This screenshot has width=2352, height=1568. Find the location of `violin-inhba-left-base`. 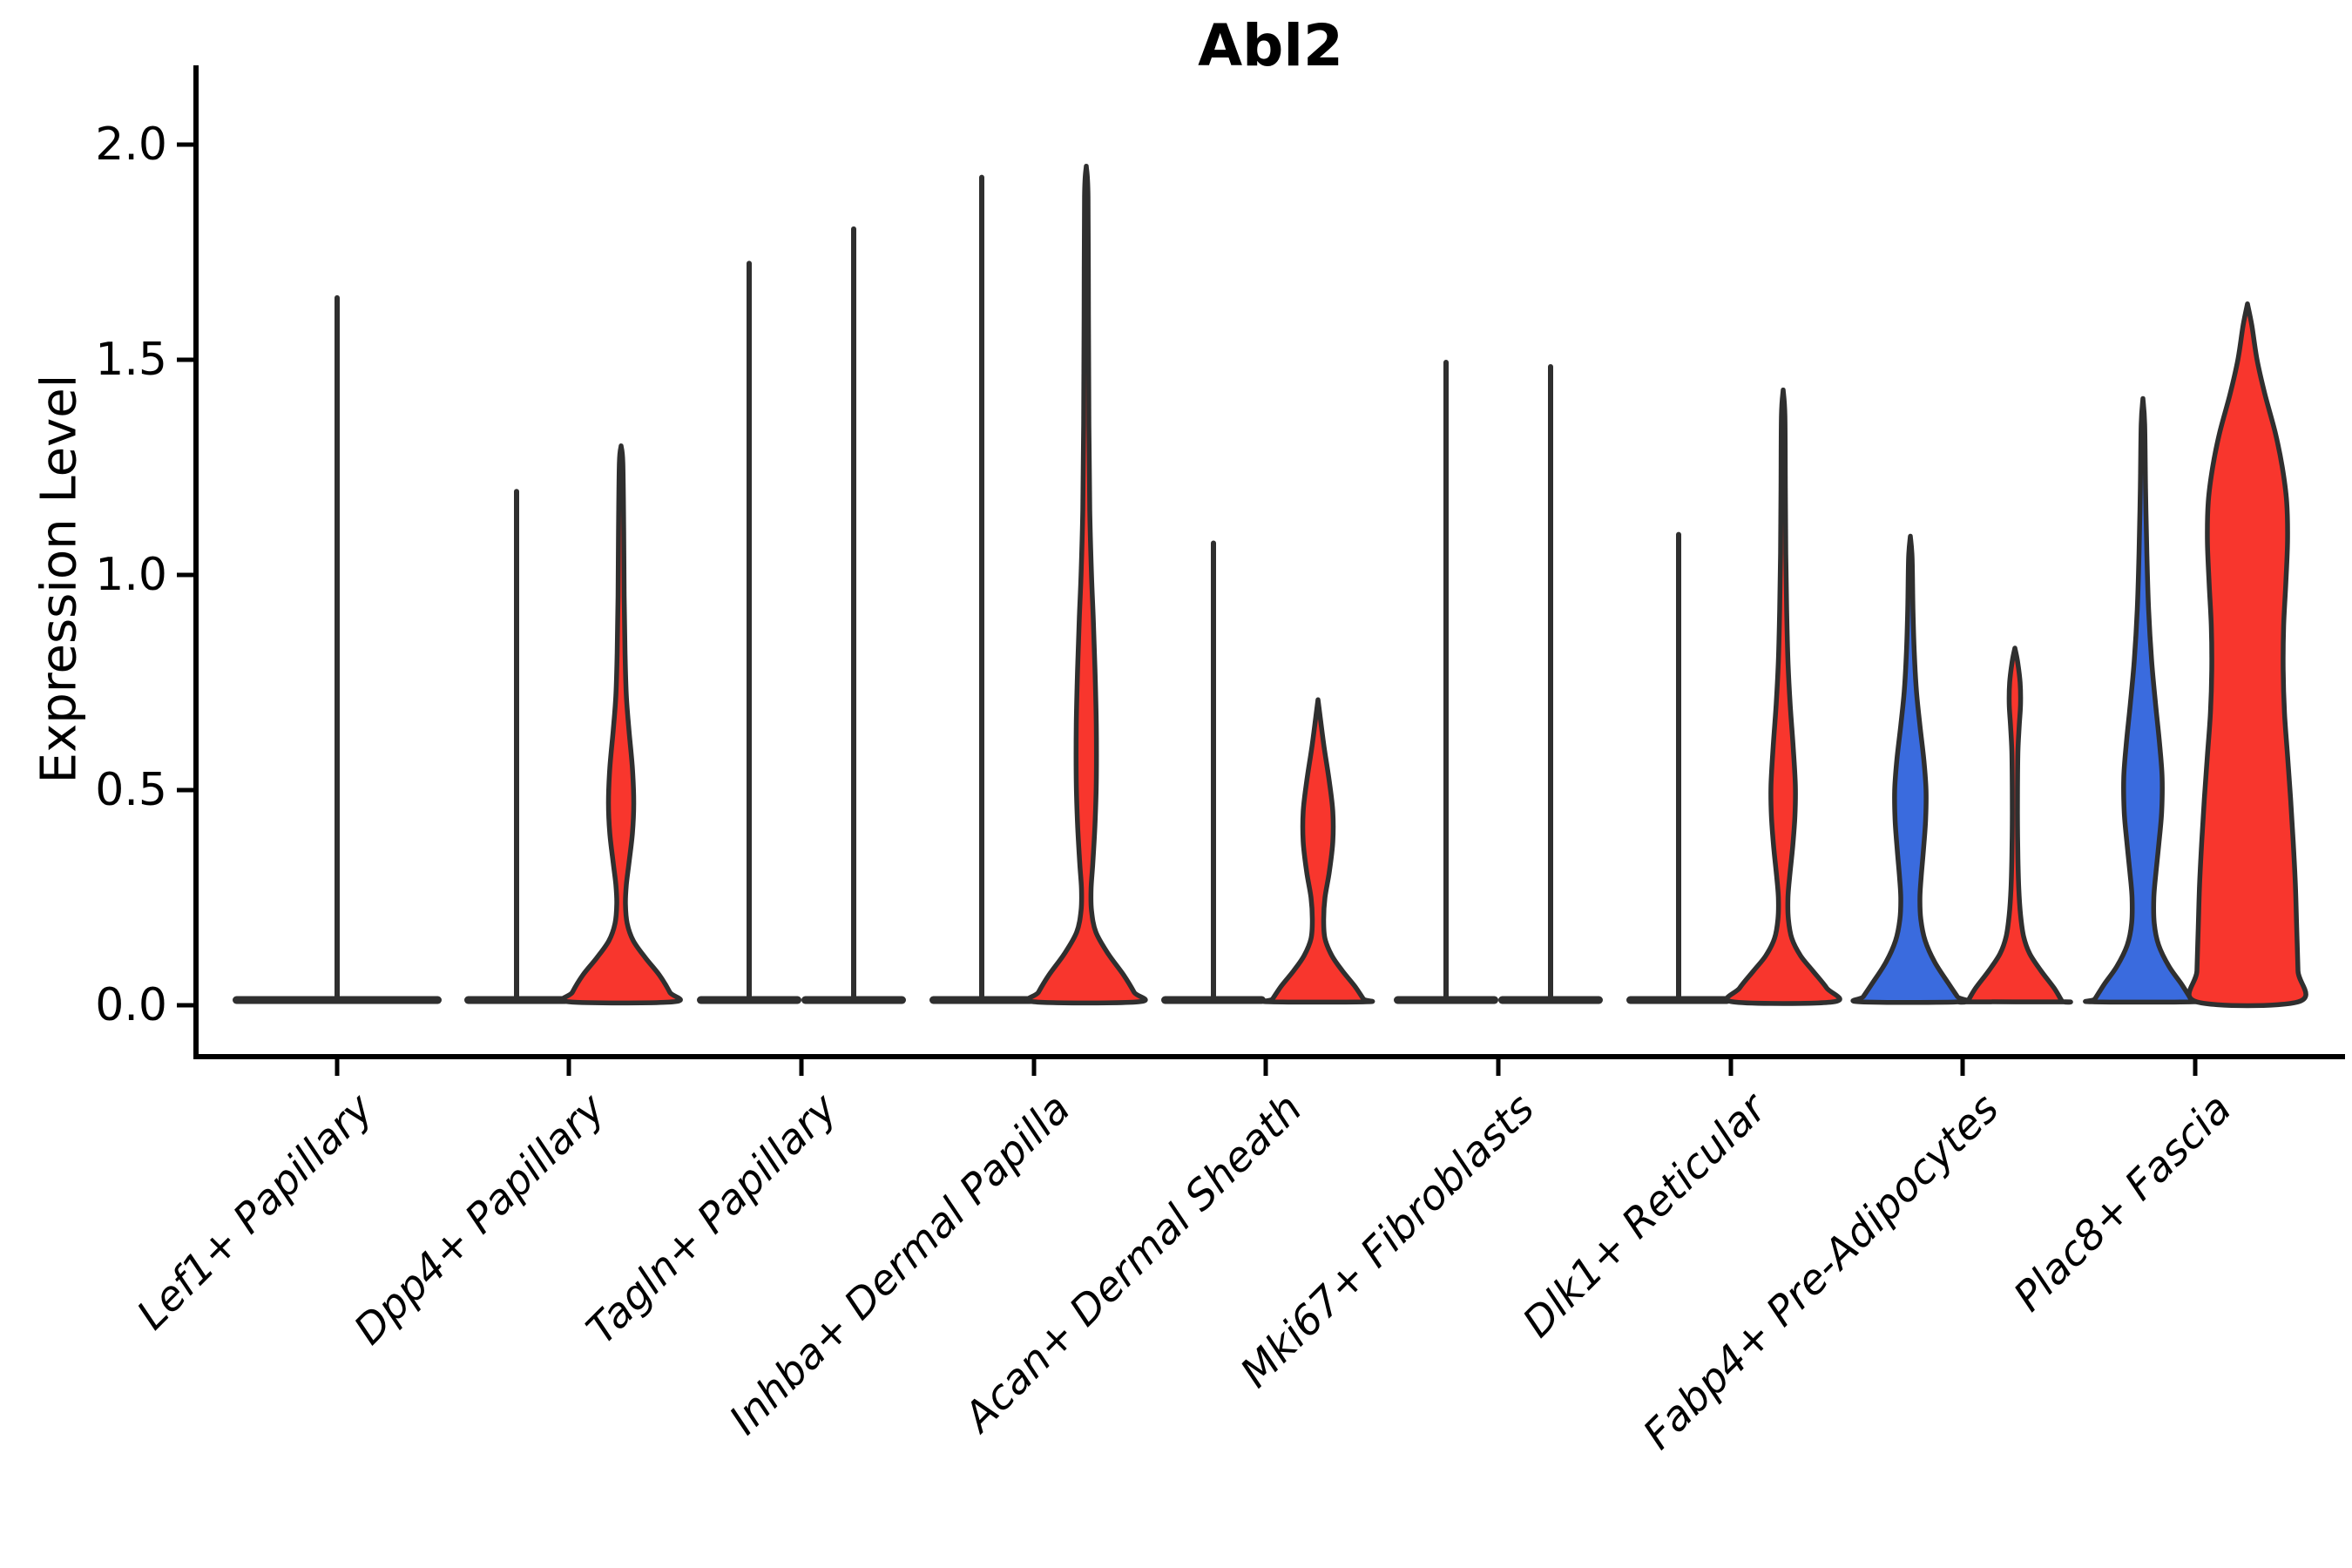

violin-inhba-left-base is located at coordinates (982, 1000).